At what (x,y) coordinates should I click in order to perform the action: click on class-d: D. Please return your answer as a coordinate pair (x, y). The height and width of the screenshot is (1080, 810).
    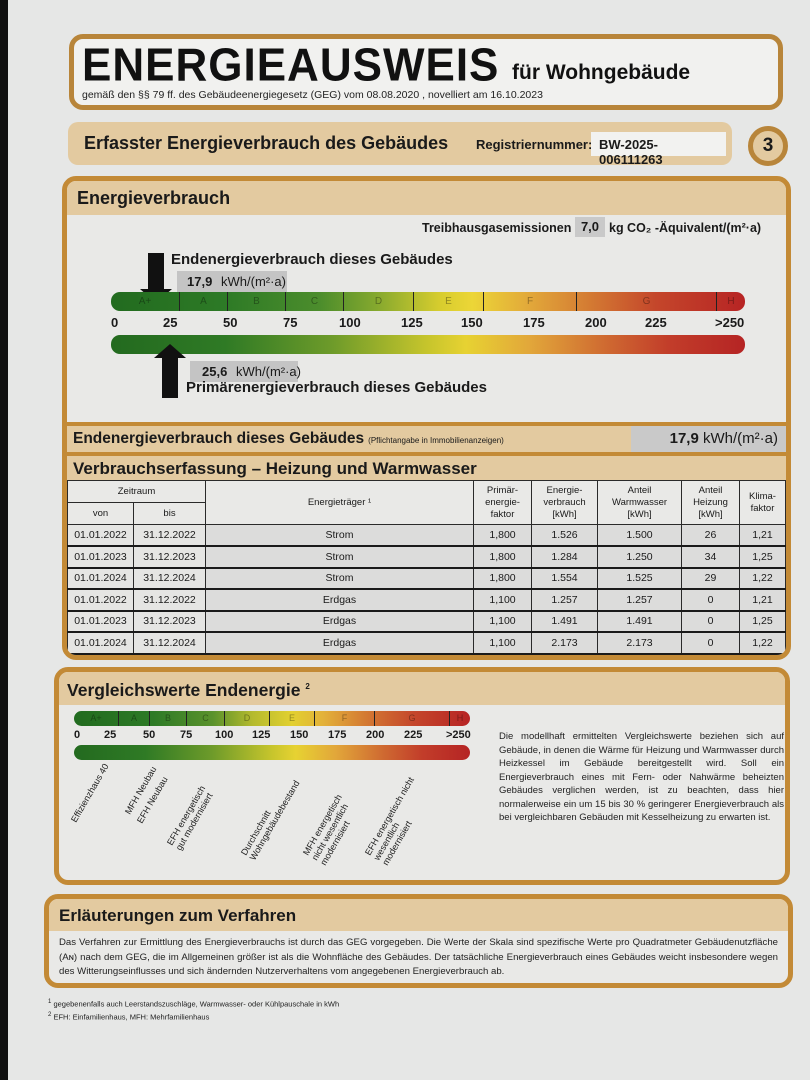
    Looking at the image, I should click on (379, 301).